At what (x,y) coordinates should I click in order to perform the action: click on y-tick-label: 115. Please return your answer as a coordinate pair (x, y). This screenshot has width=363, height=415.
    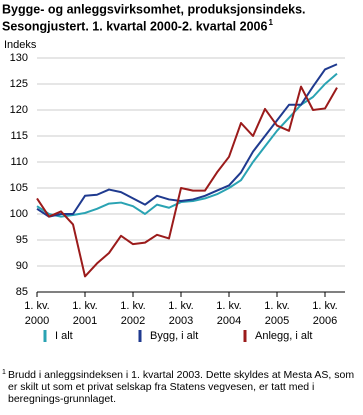
    Looking at the image, I should click on (19, 136).